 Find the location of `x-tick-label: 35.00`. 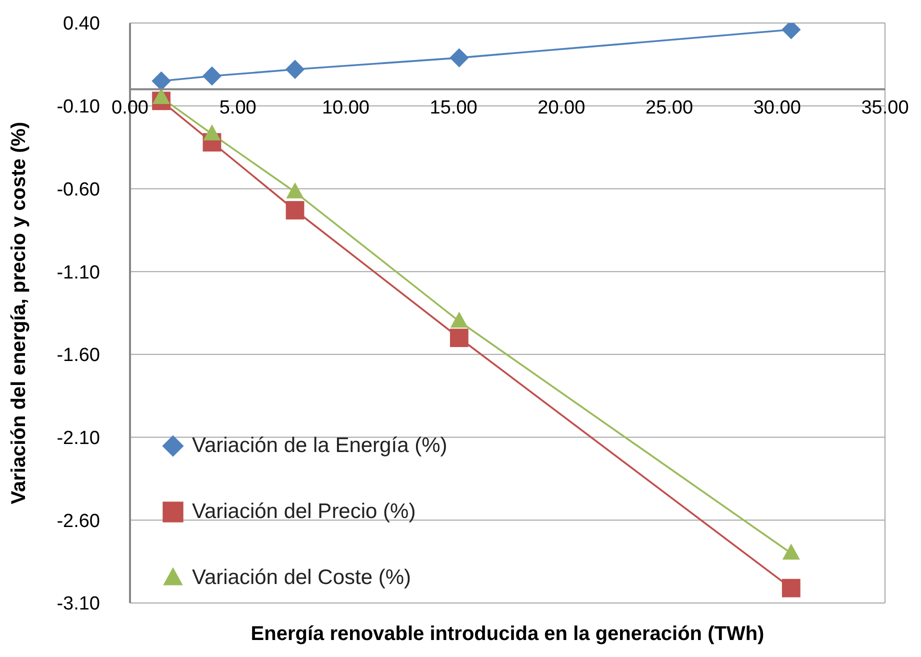

x-tick-label: 35.00 is located at coordinates (885, 107).